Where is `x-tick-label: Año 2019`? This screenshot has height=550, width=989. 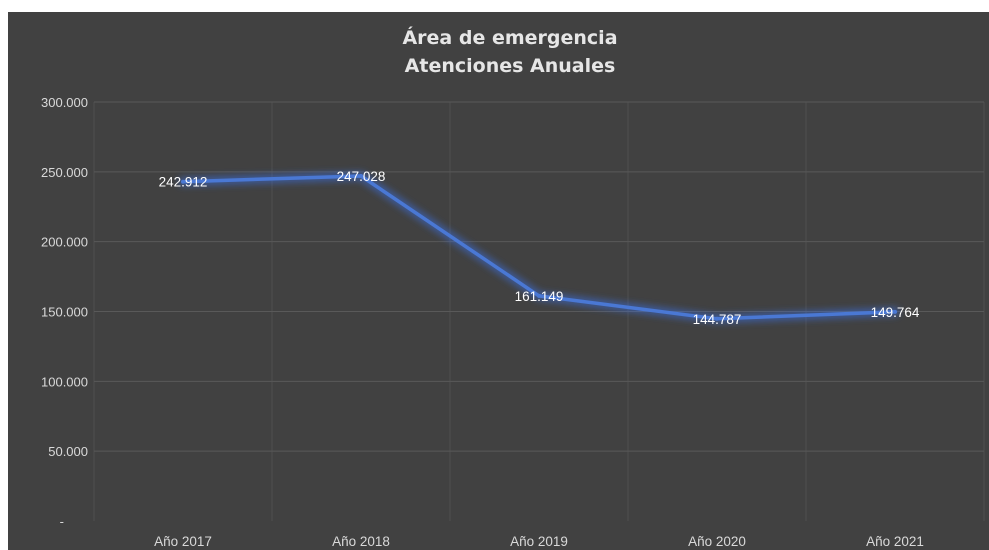 x-tick-label: Año 2019 is located at coordinates (539, 541).